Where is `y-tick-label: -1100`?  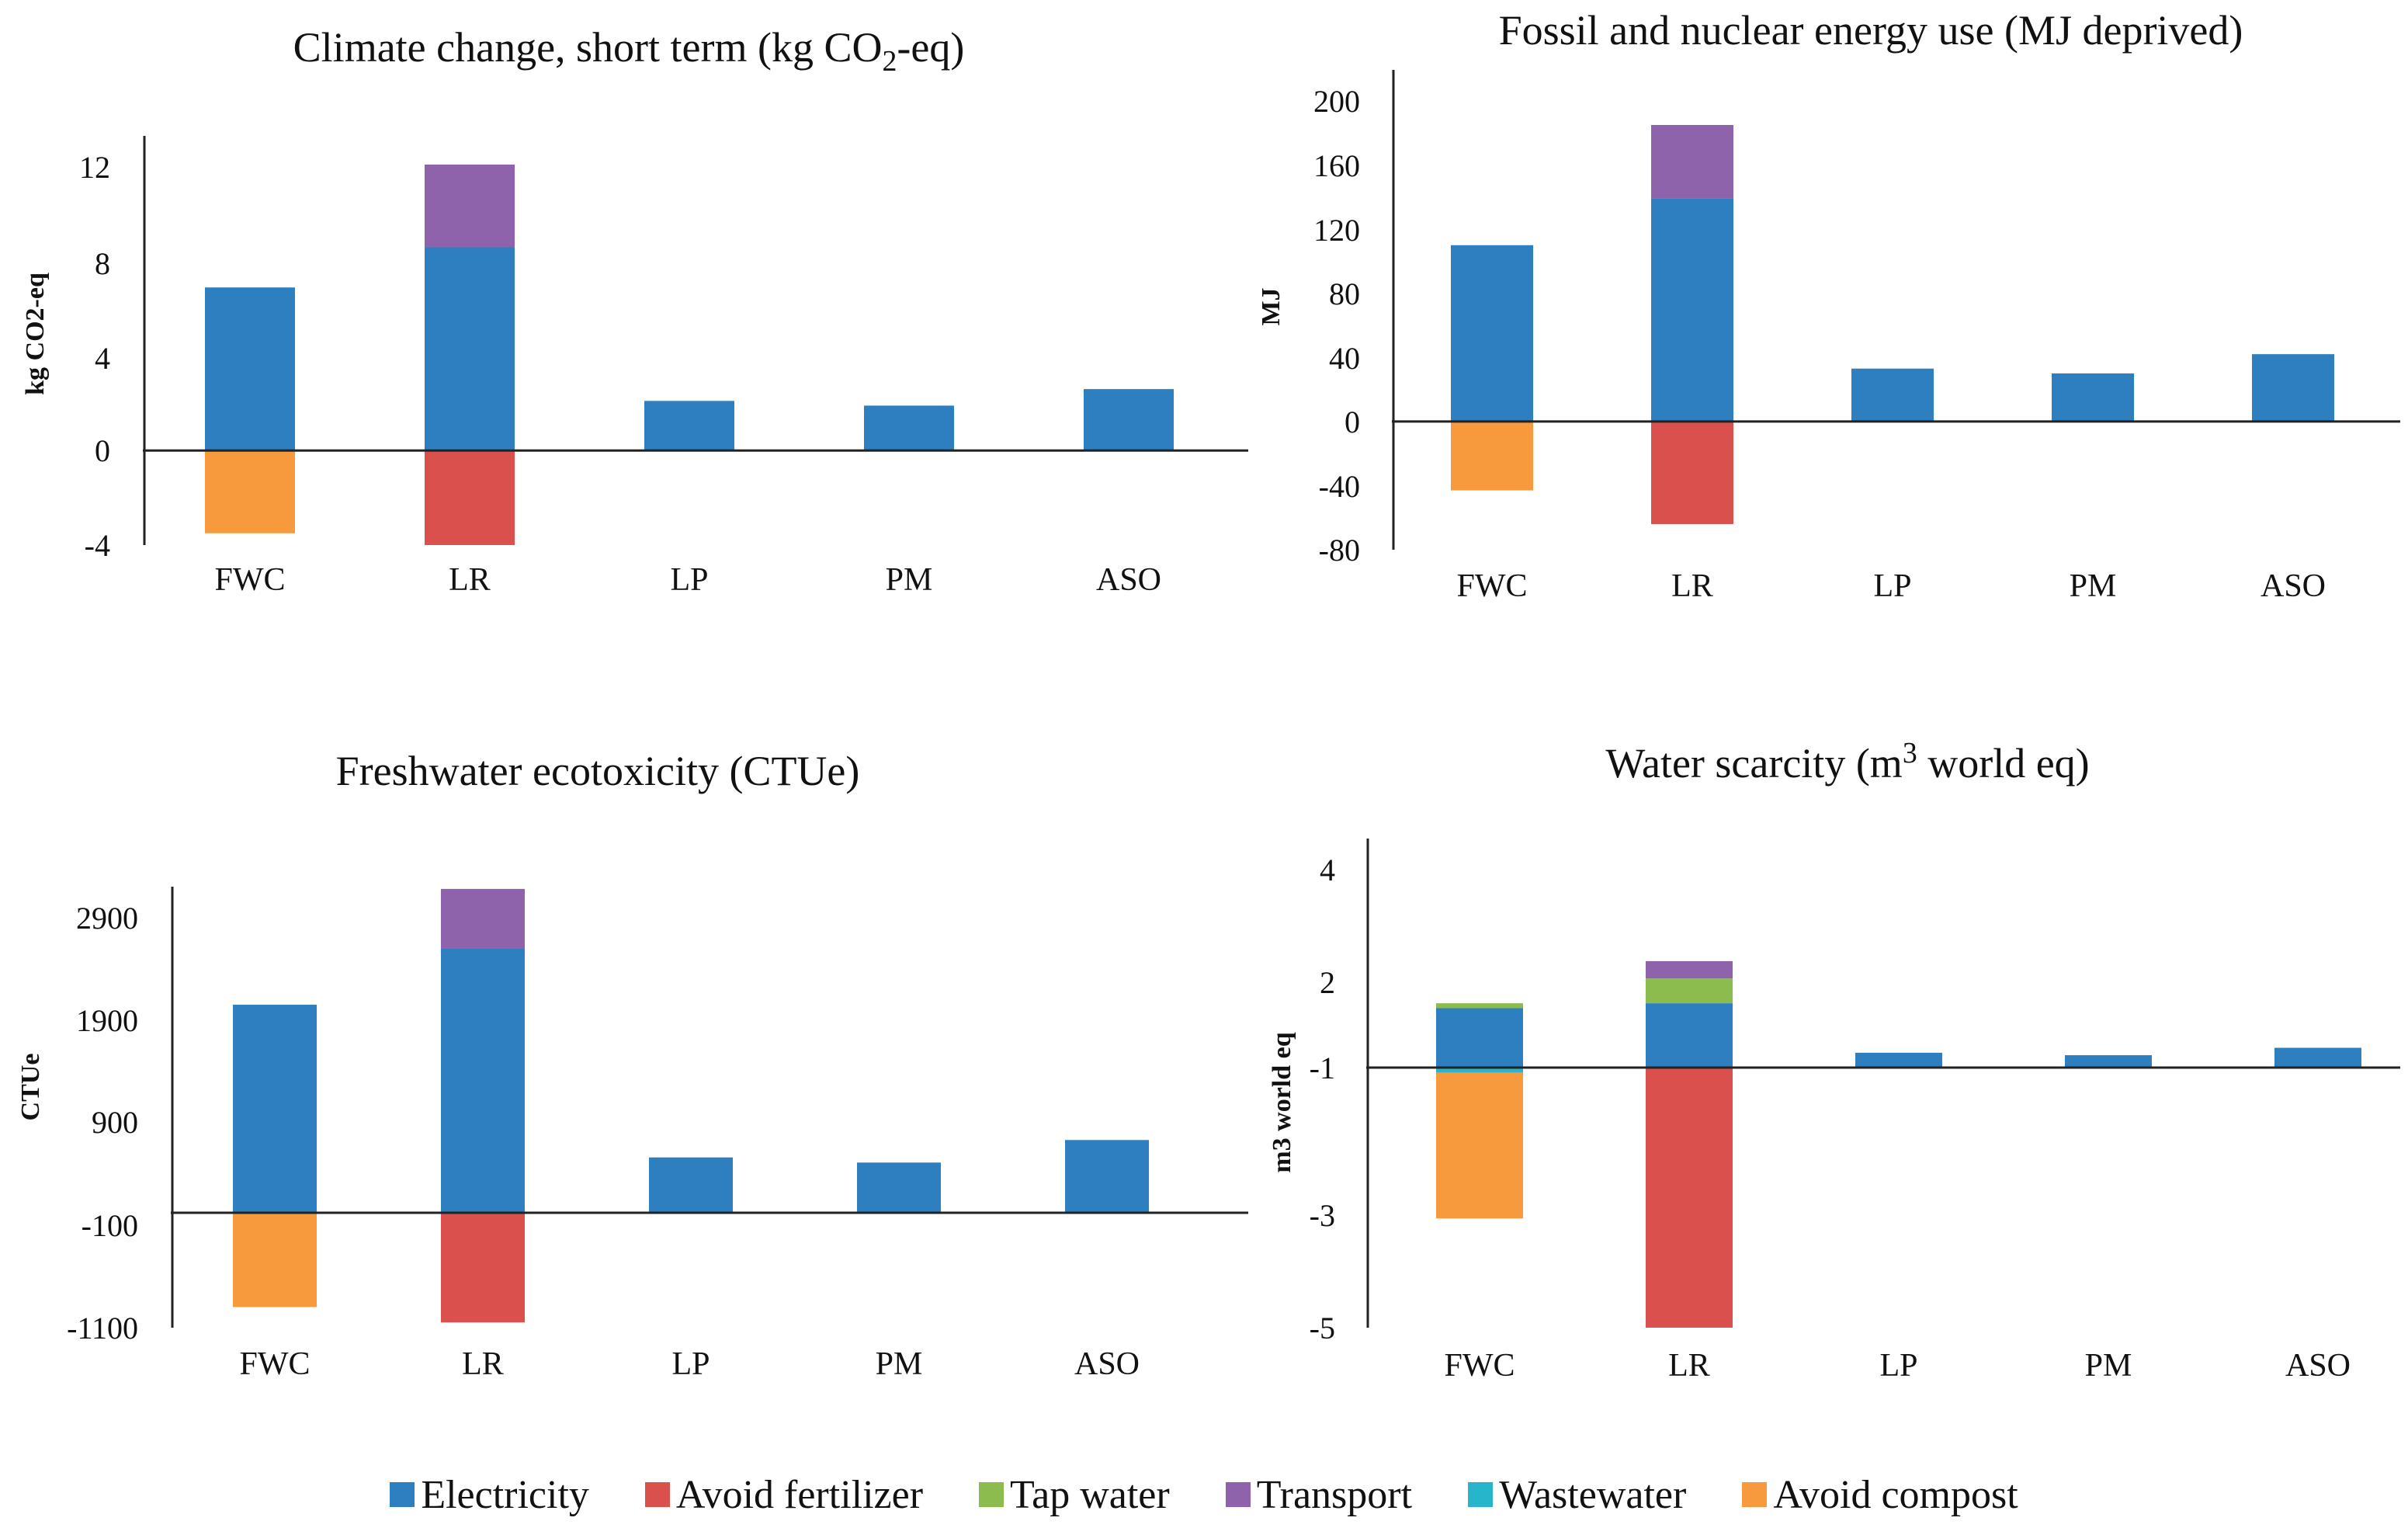
y-tick-label: -1100 is located at coordinates (102, 1328).